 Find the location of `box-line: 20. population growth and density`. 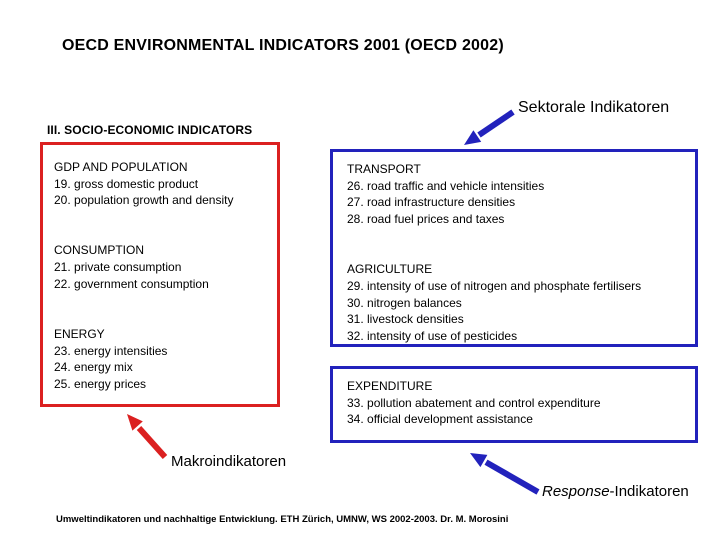

box-line: 20. population growth and density is located at coordinates (144, 200).